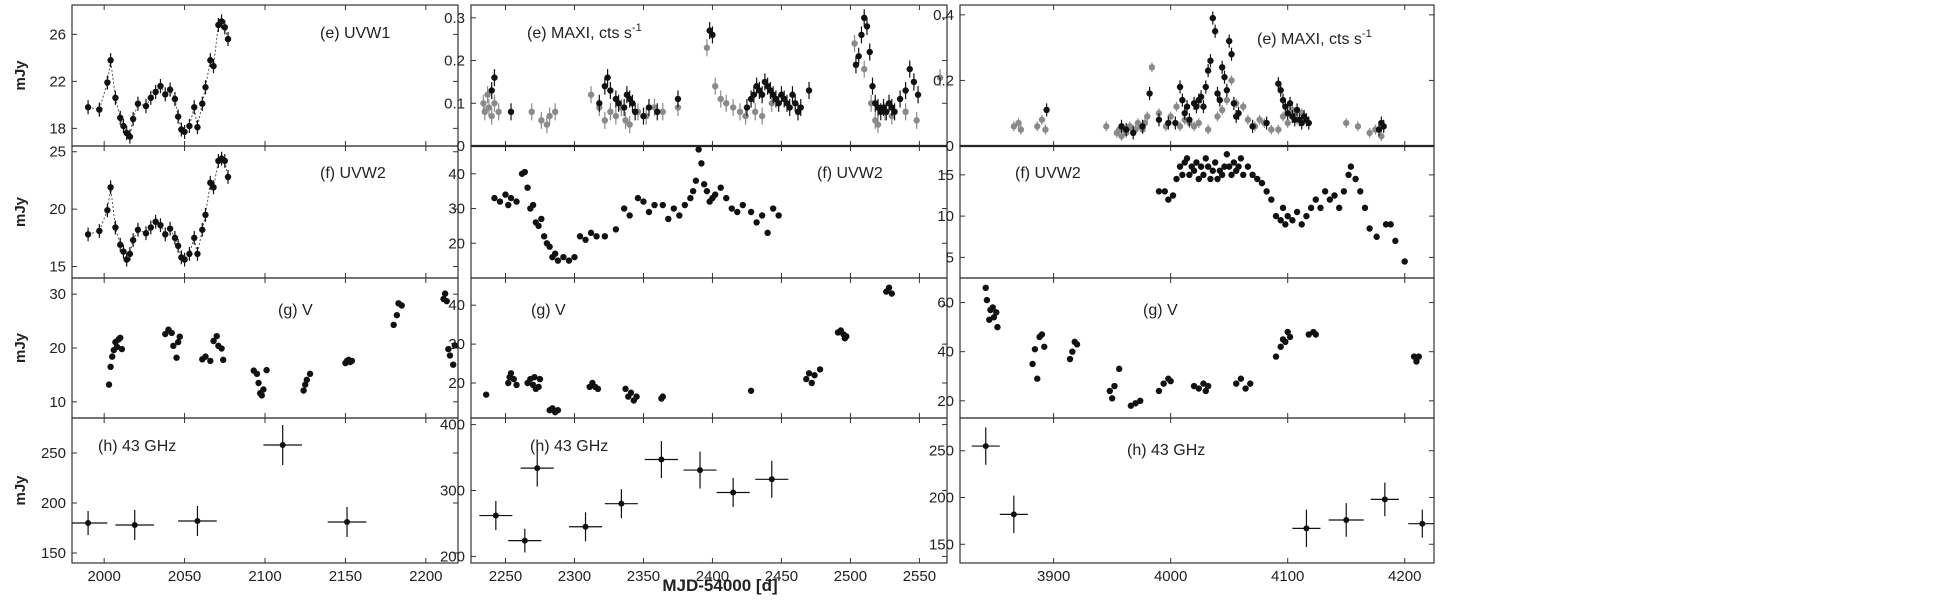  What do you see at coordinates (637, 28) in the screenshot?
I see `panel-label-superscript: -1` at bounding box center [637, 28].